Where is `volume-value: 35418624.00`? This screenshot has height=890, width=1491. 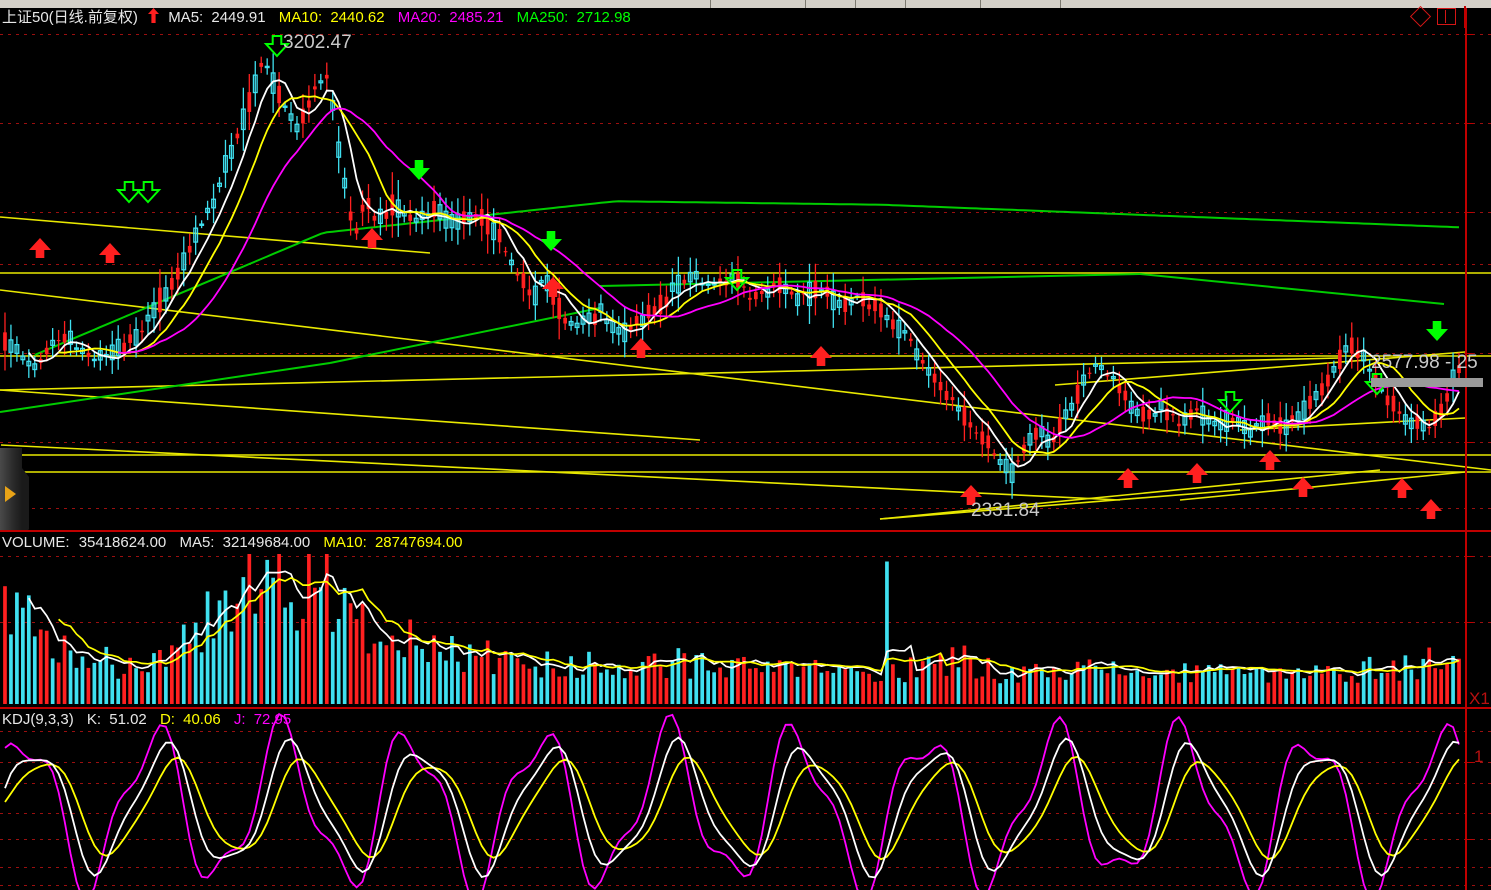 volume-value: 35418624.00 is located at coordinates (122, 542).